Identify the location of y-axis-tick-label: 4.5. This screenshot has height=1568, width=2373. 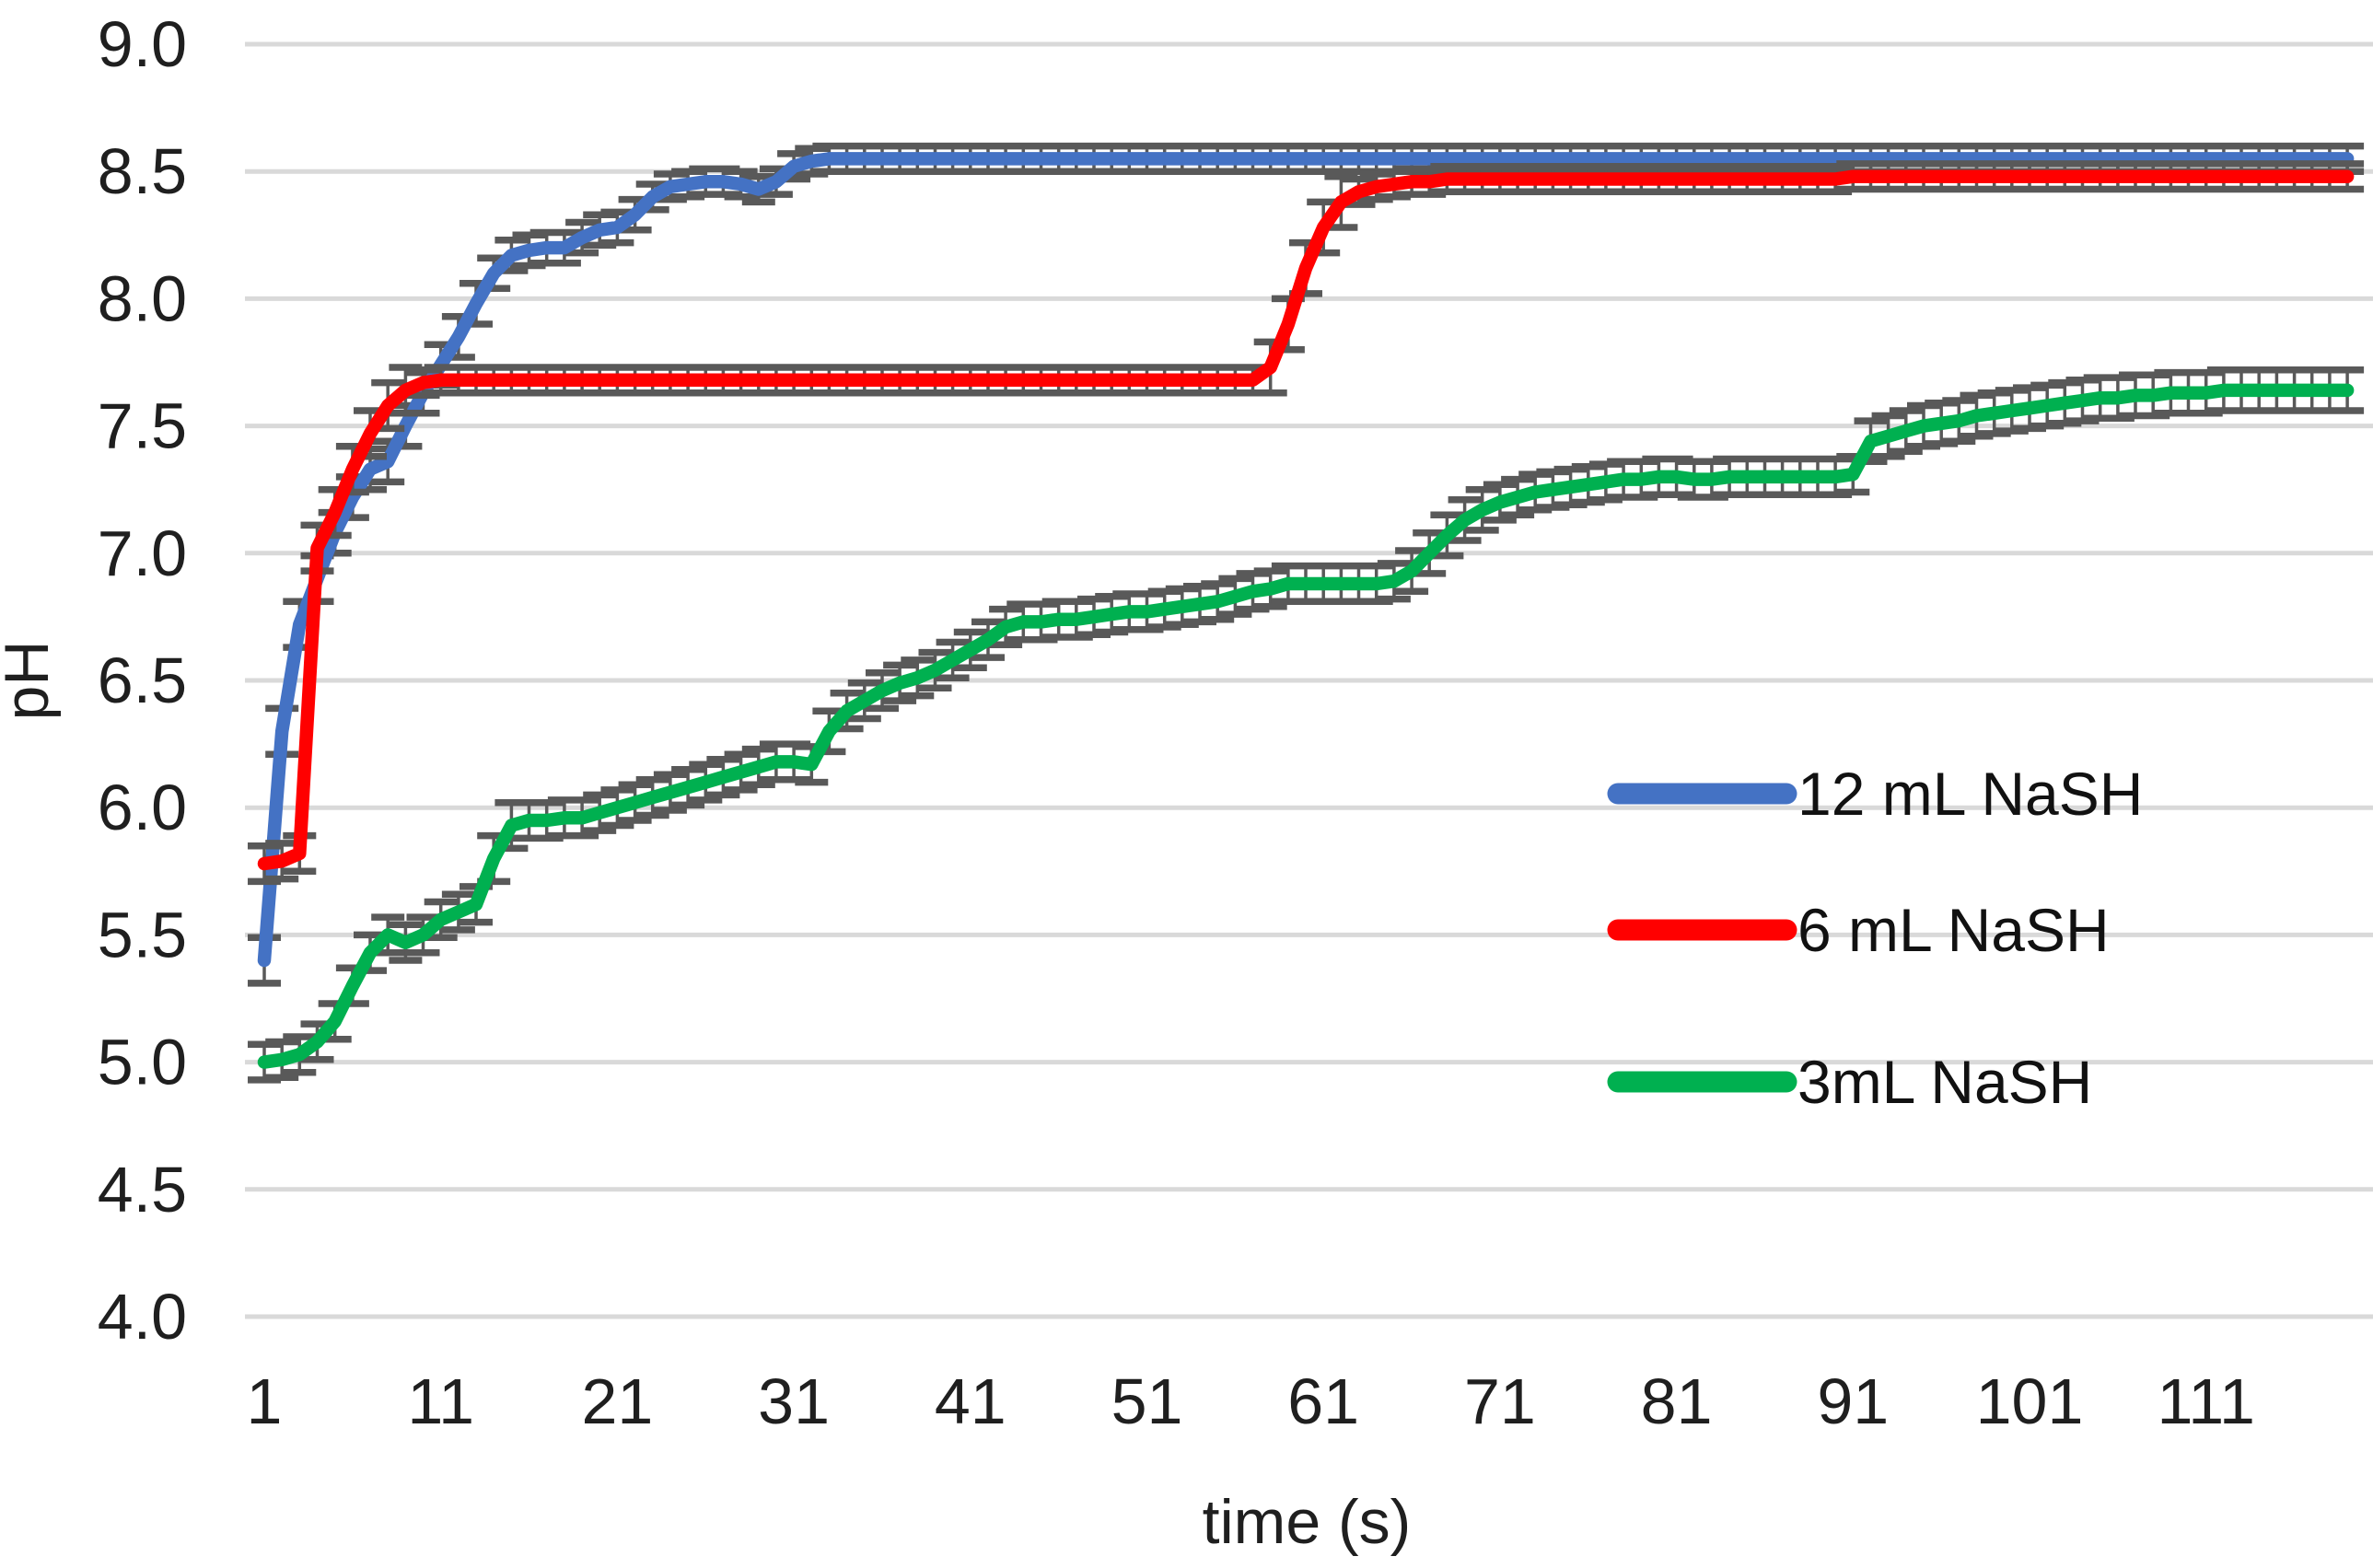
(142, 1189).